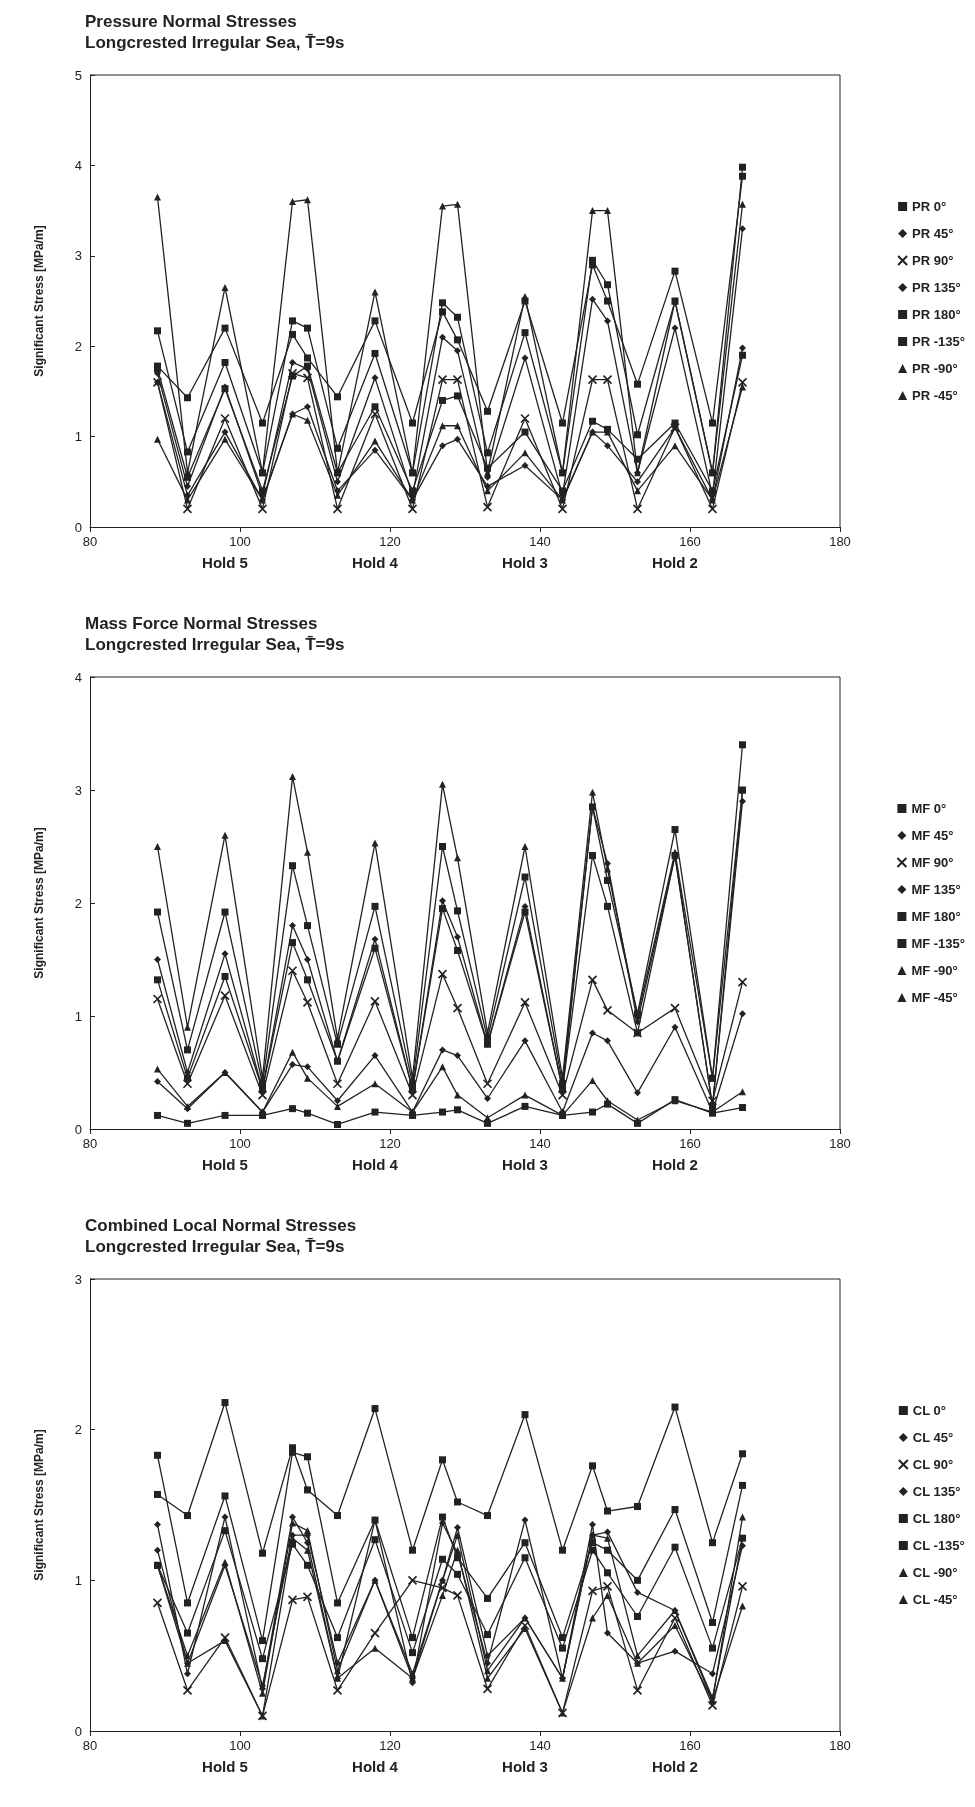  What do you see at coordinates (933, 1437) in the screenshot?
I see `legend-label: CL 45°` at bounding box center [933, 1437].